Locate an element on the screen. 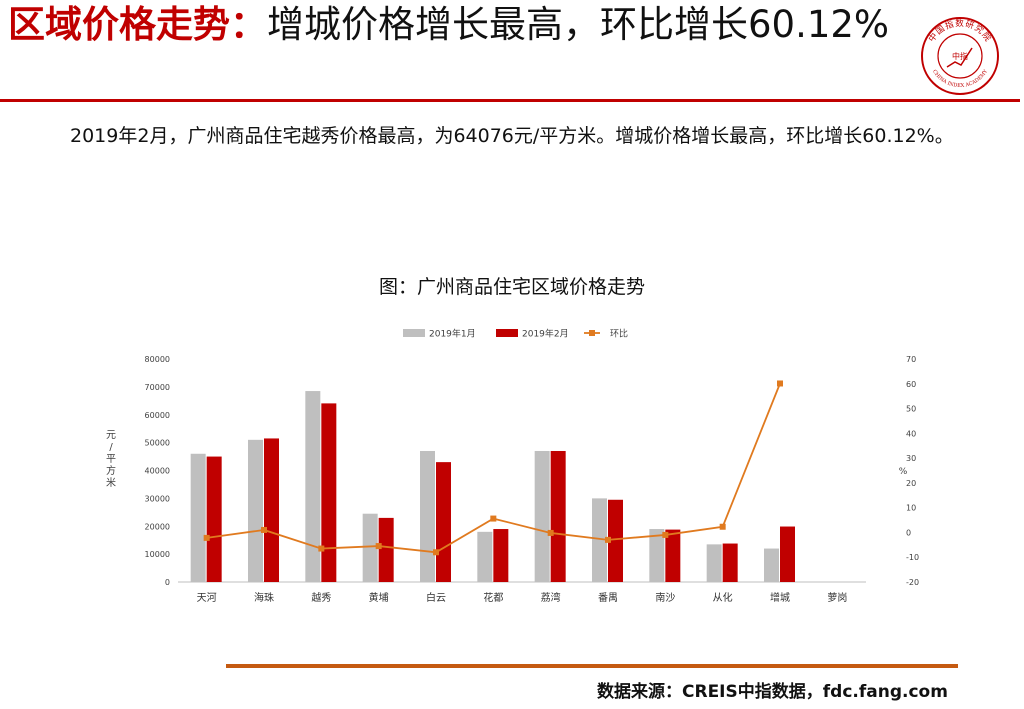 This screenshot has height=709, width=1024. right-tick-label: -10 is located at coordinates (912, 557).